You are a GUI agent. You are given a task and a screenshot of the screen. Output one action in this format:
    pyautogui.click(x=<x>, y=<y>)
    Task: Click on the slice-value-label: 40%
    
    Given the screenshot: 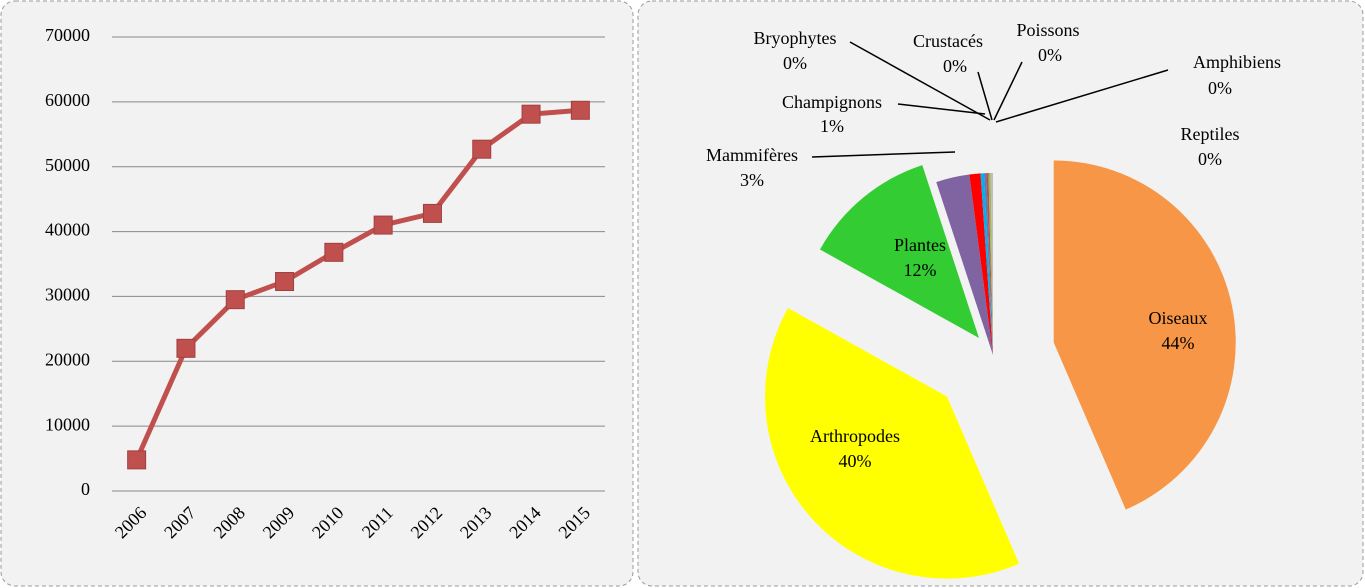 What is the action you would take?
    pyautogui.click(x=855, y=461)
    